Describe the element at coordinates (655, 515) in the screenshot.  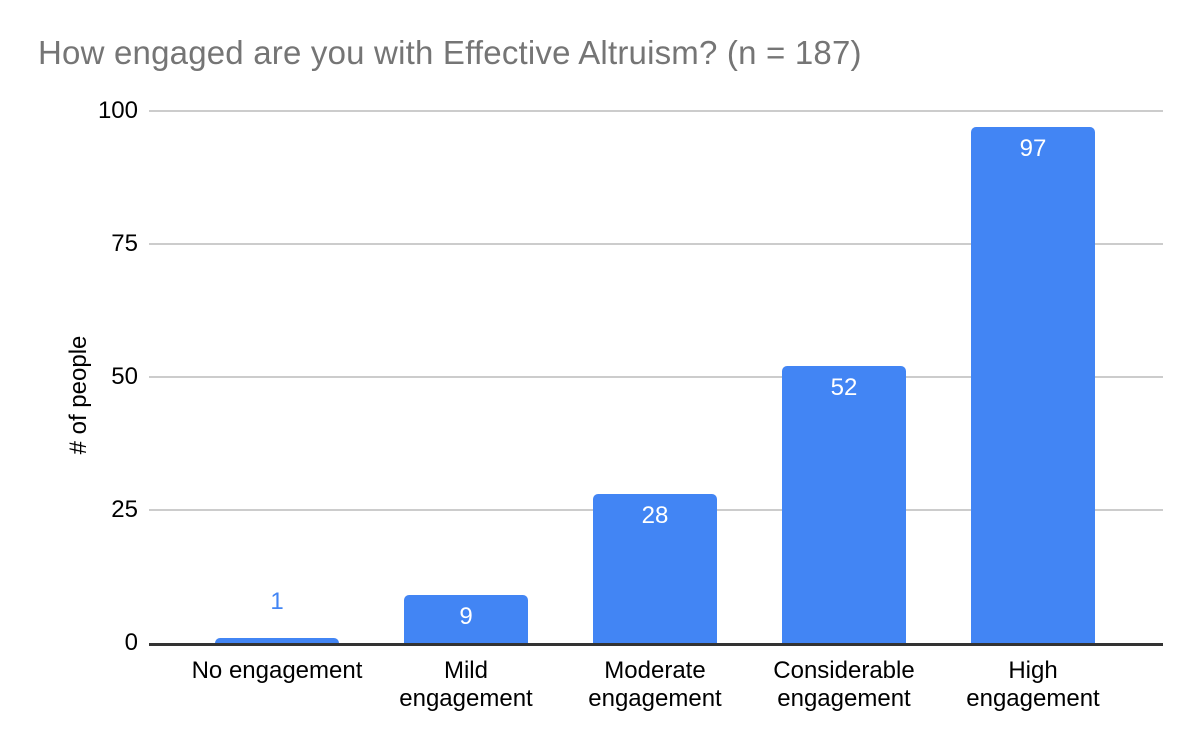
I see `bar-value-label: 28` at that location.